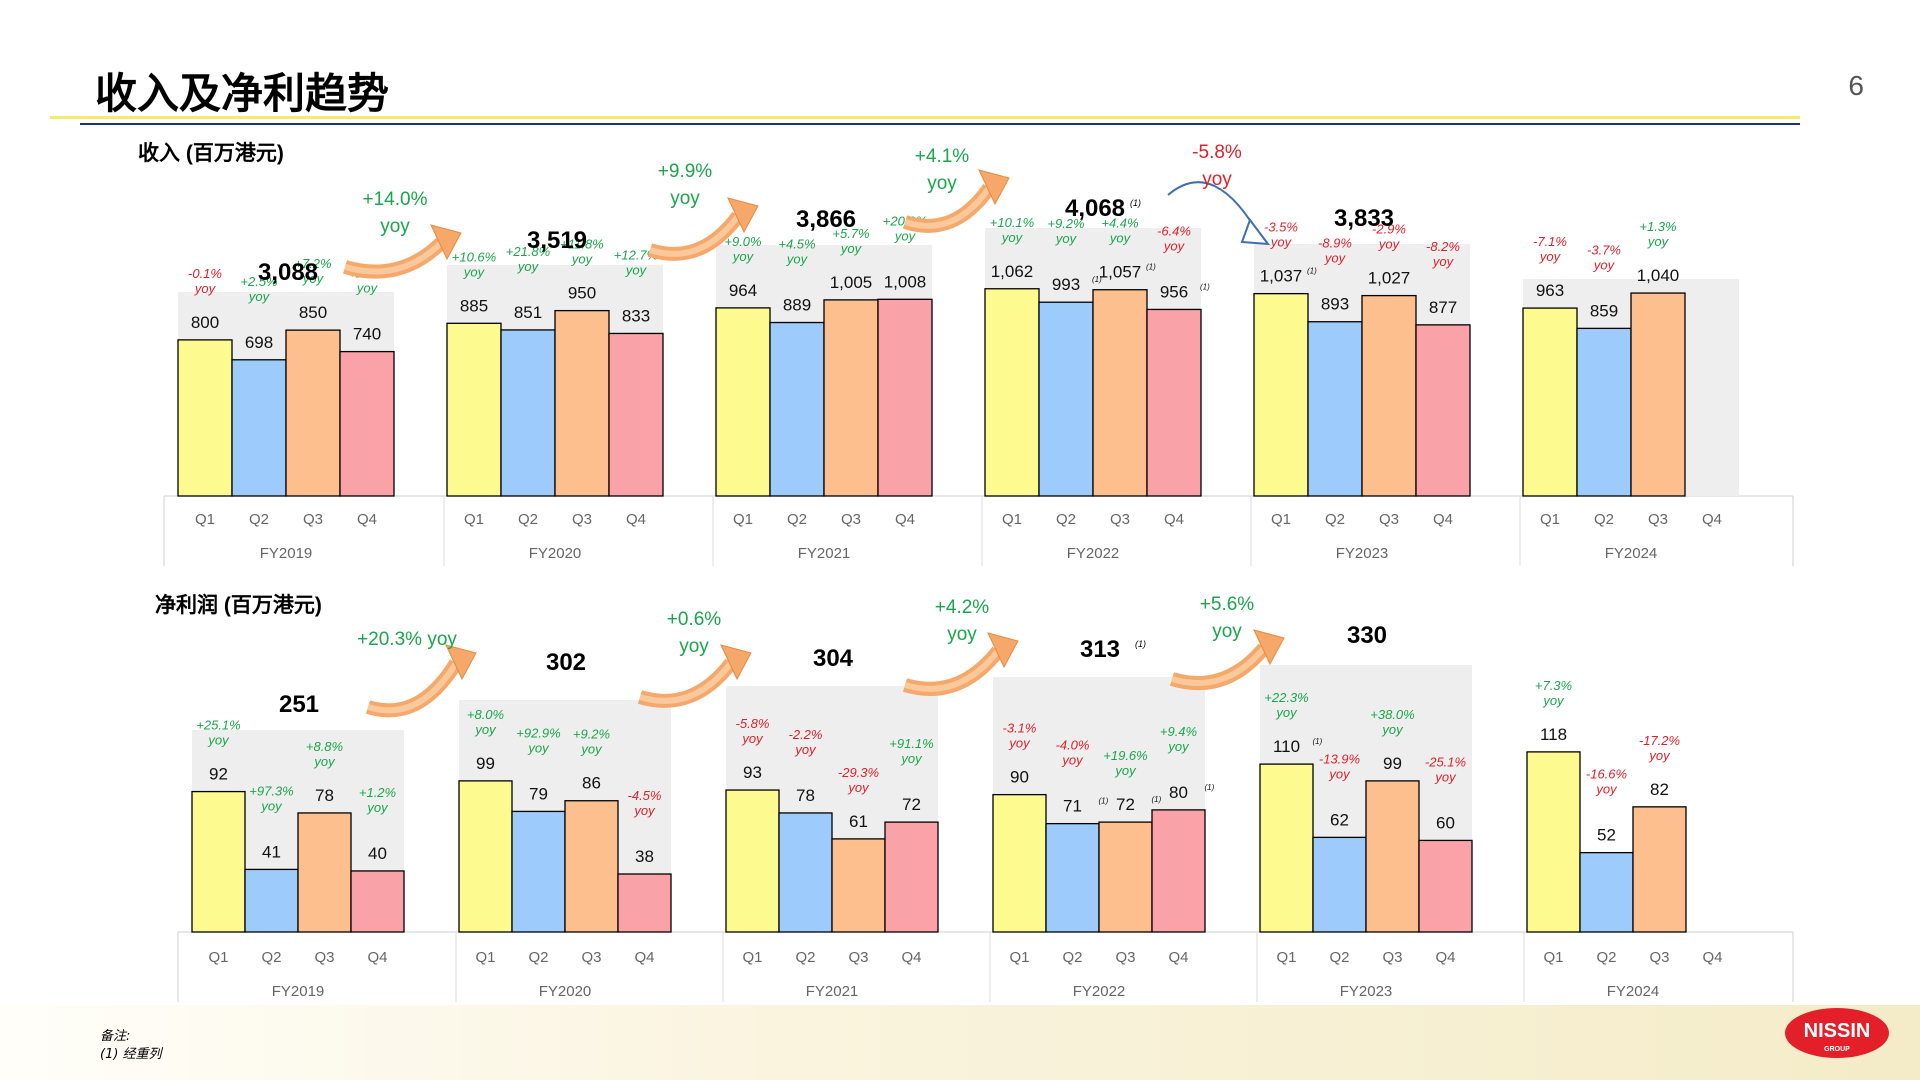  What do you see at coordinates (1125, 804) in the screenshot?
I see `value-label: 72` at bounding box center [1125, 804].